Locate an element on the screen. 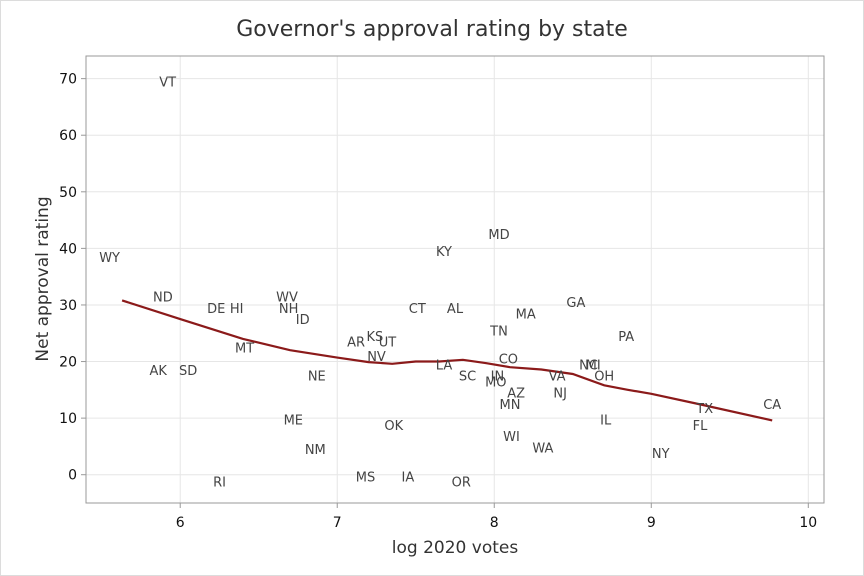  point-ak: AK is located at coordinates (158, 371).